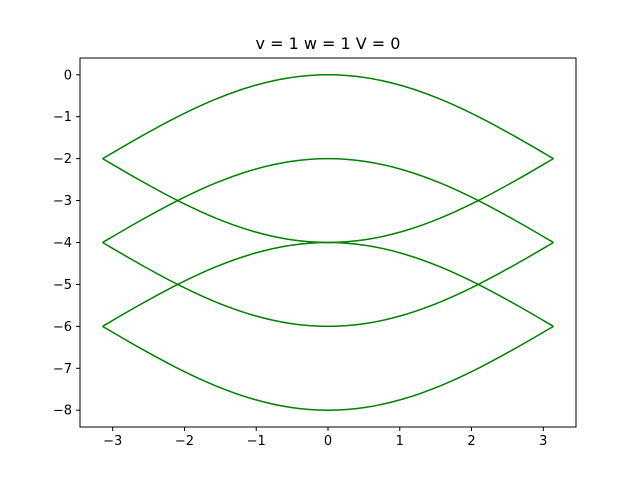  What do you see at coordinates (112, 441) in the screenshot?
I see `x-tick-label: −3` at bounding box center [112, 441].